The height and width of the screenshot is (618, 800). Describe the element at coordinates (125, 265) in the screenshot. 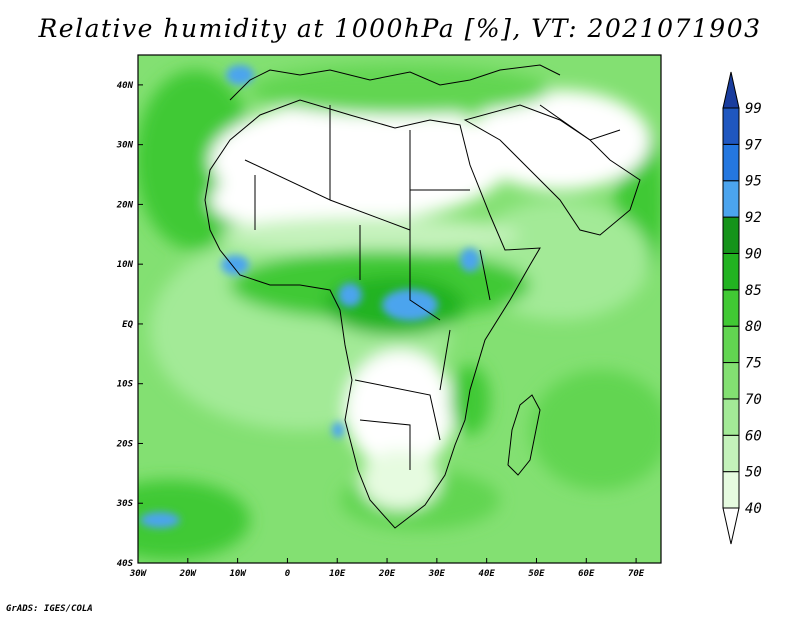

I see `lat-tick-label: 10N` at that location.